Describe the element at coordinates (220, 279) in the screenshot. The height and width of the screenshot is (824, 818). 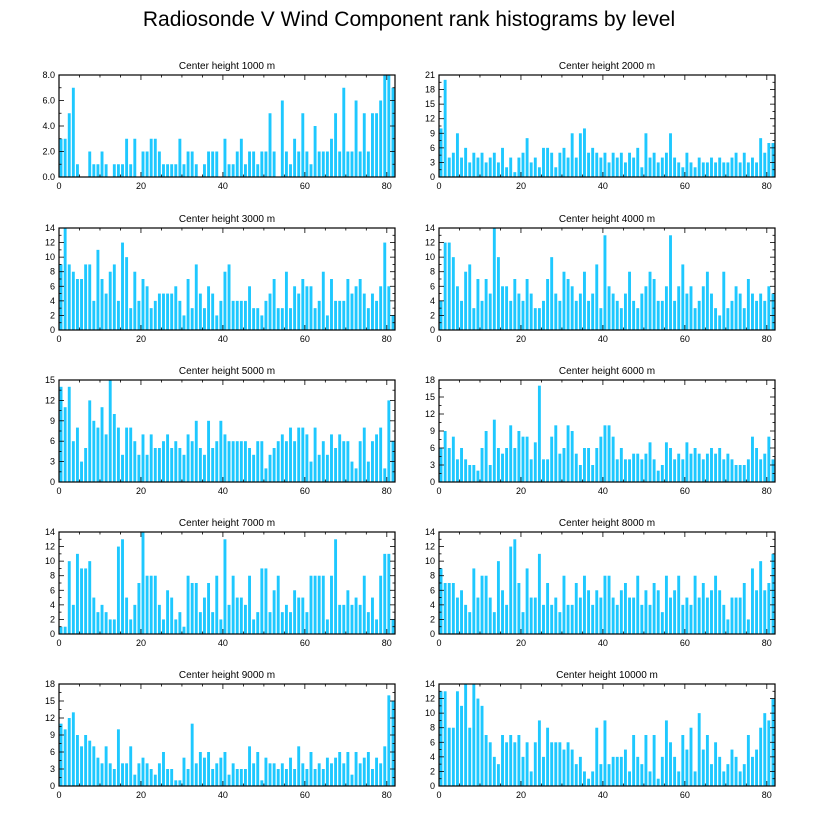
I see `histogram-panel-3: Center height 3000 m 0 20 40 60 80 0 2 4 6 8 10 12 14` at that location.